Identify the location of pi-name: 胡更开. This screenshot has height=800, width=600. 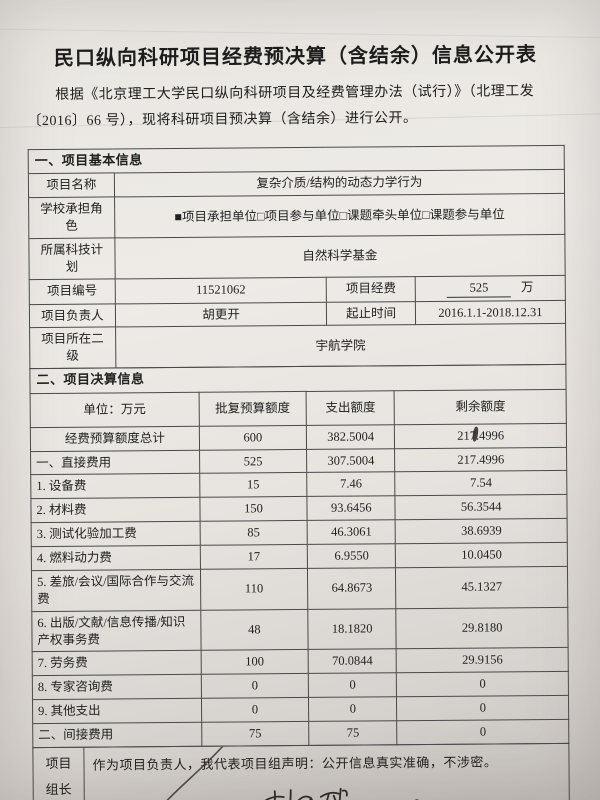
(221, 314).